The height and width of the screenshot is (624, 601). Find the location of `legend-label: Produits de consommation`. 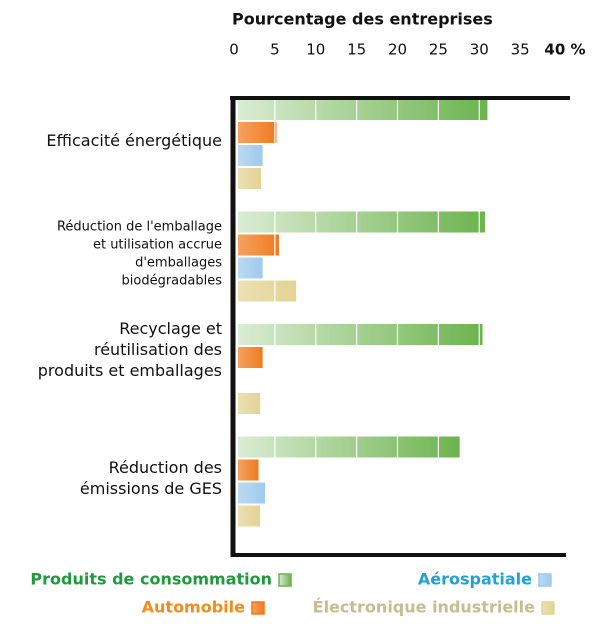

legend-label: Produits de consommation is located at coordinates (151, 579).